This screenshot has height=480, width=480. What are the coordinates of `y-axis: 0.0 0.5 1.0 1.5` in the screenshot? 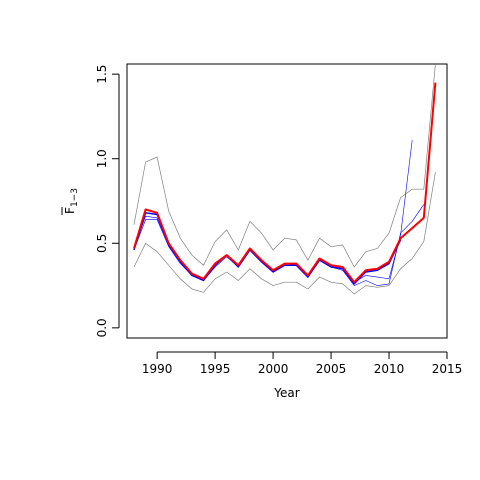 It's located at (107, 201).